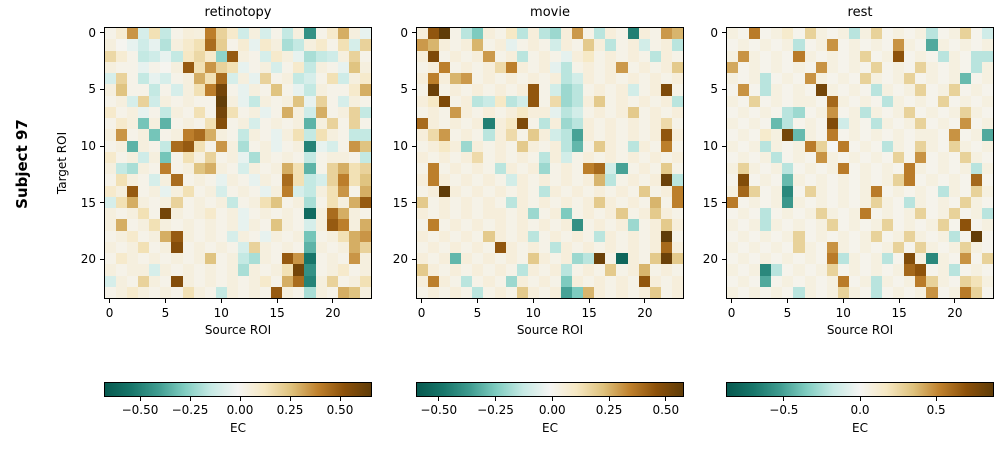 The image size is (1004, 450). I want to click on x-tick-label: 0, so click(109, 313).